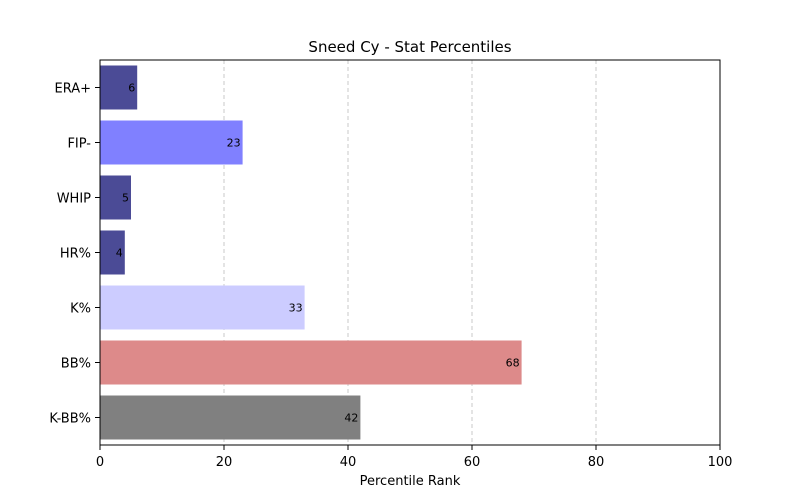 This screenshot has width=800, height=500. What do you see at coordinates (410, 481) in the screenshot?
I see `x-axis-label: Percentile Rank` at bounding box center [410, 481].